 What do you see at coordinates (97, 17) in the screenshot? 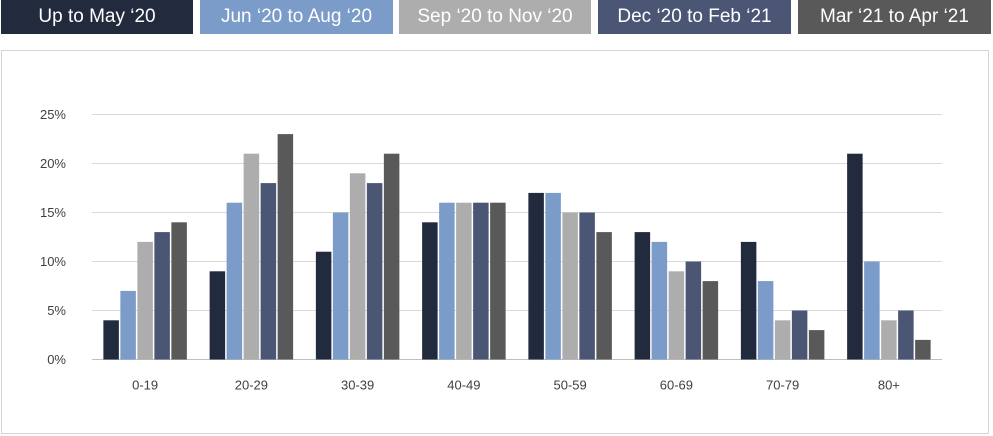
I see `legend-item-up-to-may-20: Up to May ‘20` at bounding box center [97, 17].